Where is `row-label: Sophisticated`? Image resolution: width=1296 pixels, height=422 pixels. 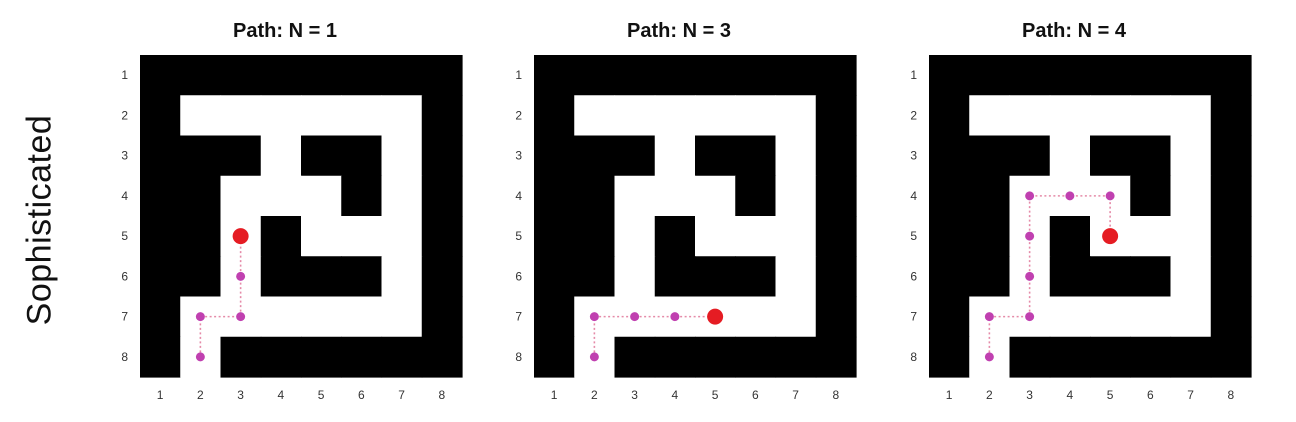 row-label: Sophisticated is located at coordinates (39, 220).